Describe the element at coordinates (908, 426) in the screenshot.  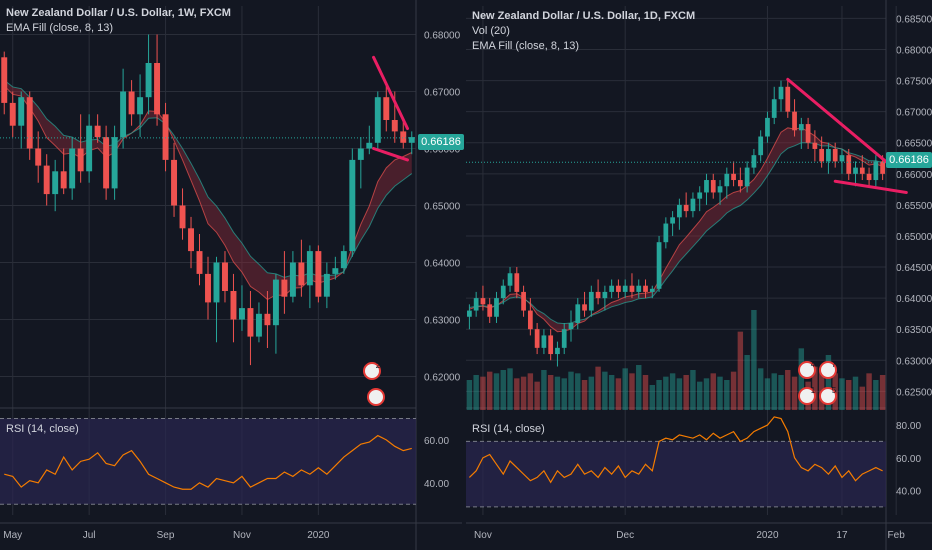
I see `rsi-tick-label: 80.00` at that location.